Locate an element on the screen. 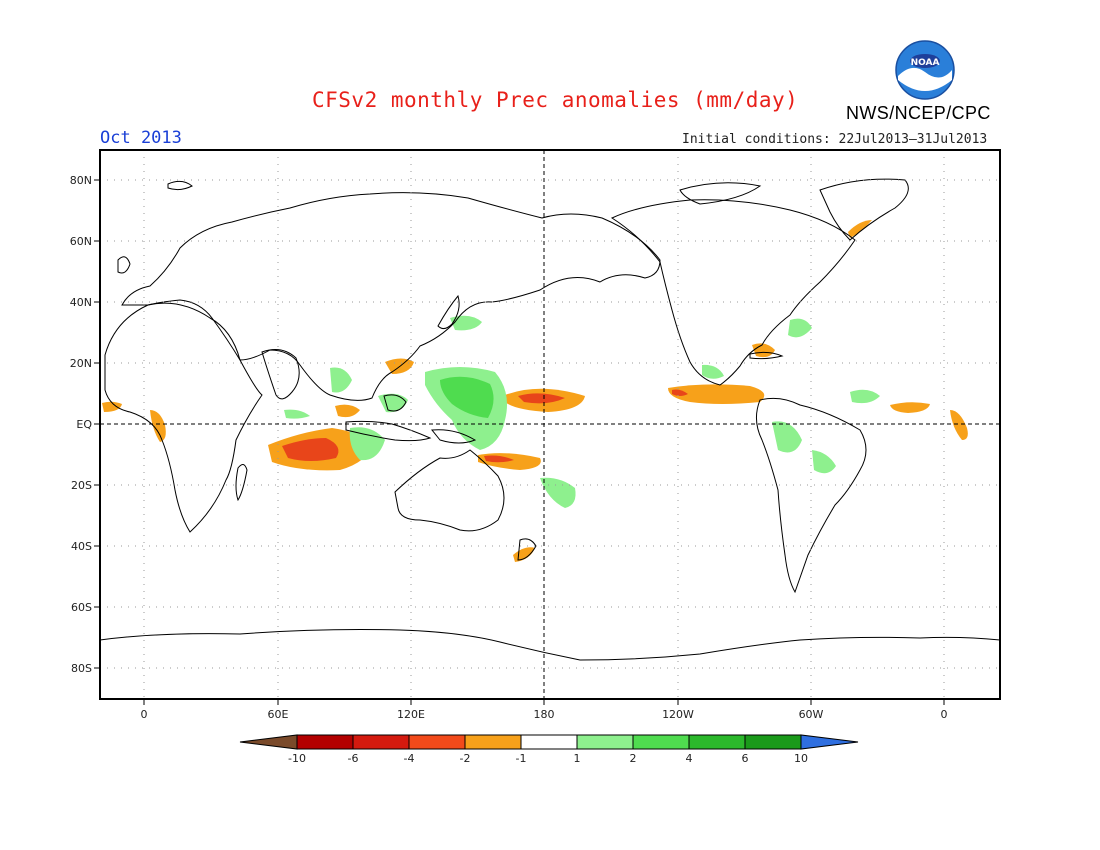  colorbar-tick-label: 4 is located at coordinates (689, 758).